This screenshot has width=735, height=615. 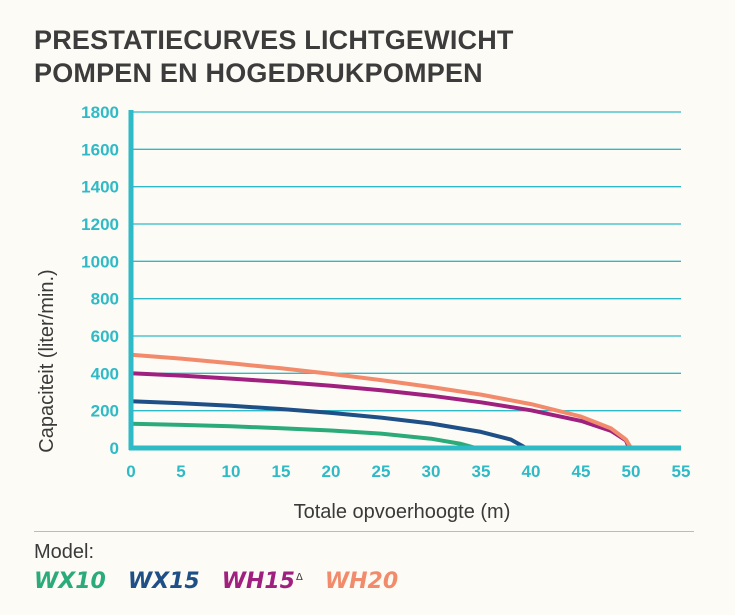 What do you see at coordinates (105, 336) in the screenshot?
I see `y-tick-label: 600` at bounding box center [105, 336].